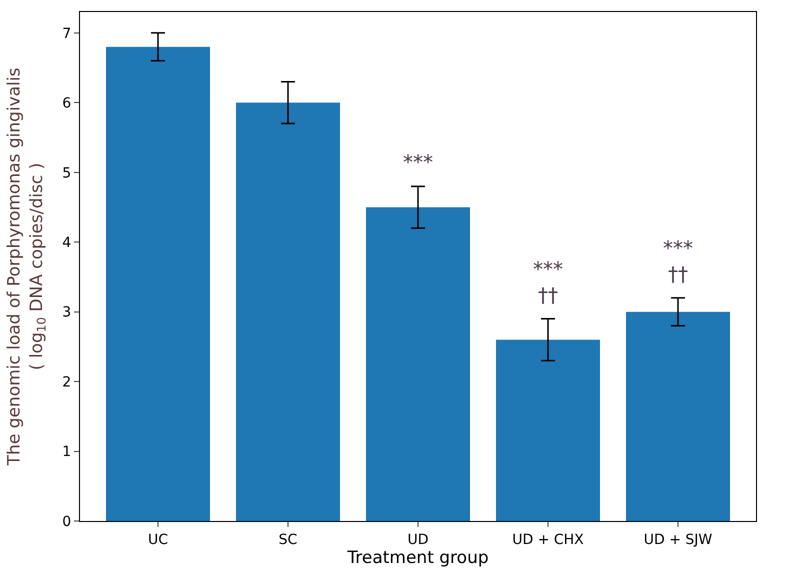 Image resolution: width=796 pixels, height=576 pixels. I want to click on x-axis-title: Treatment group, so click(417, 558).